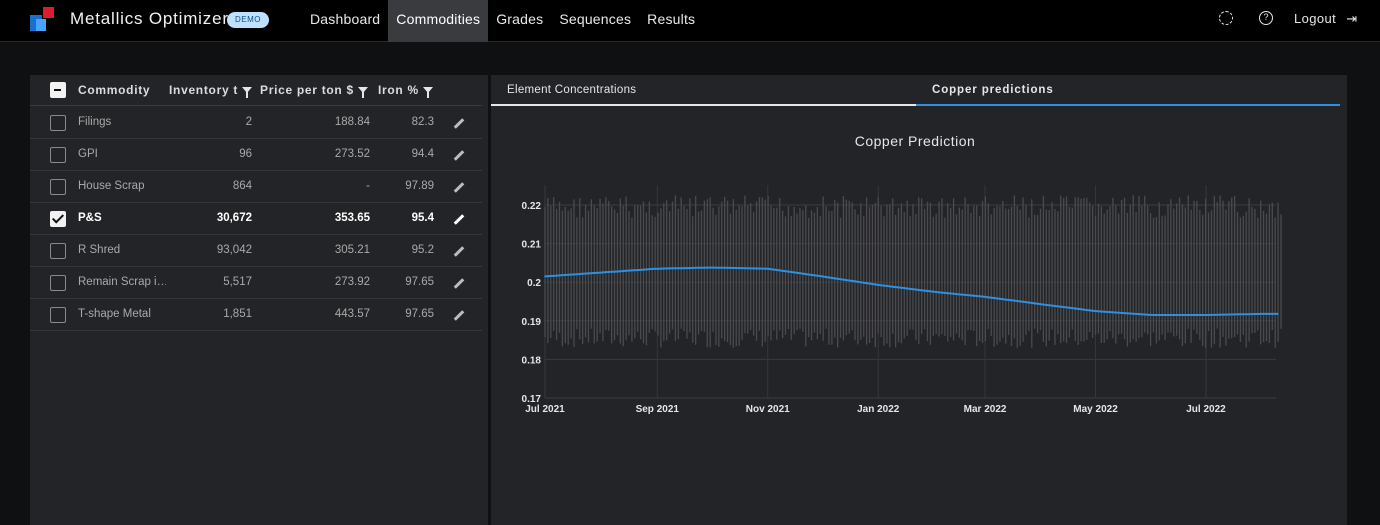 The image size is (1380, 525). I want to click on cell-iron: 97.65, so click(419, 314).